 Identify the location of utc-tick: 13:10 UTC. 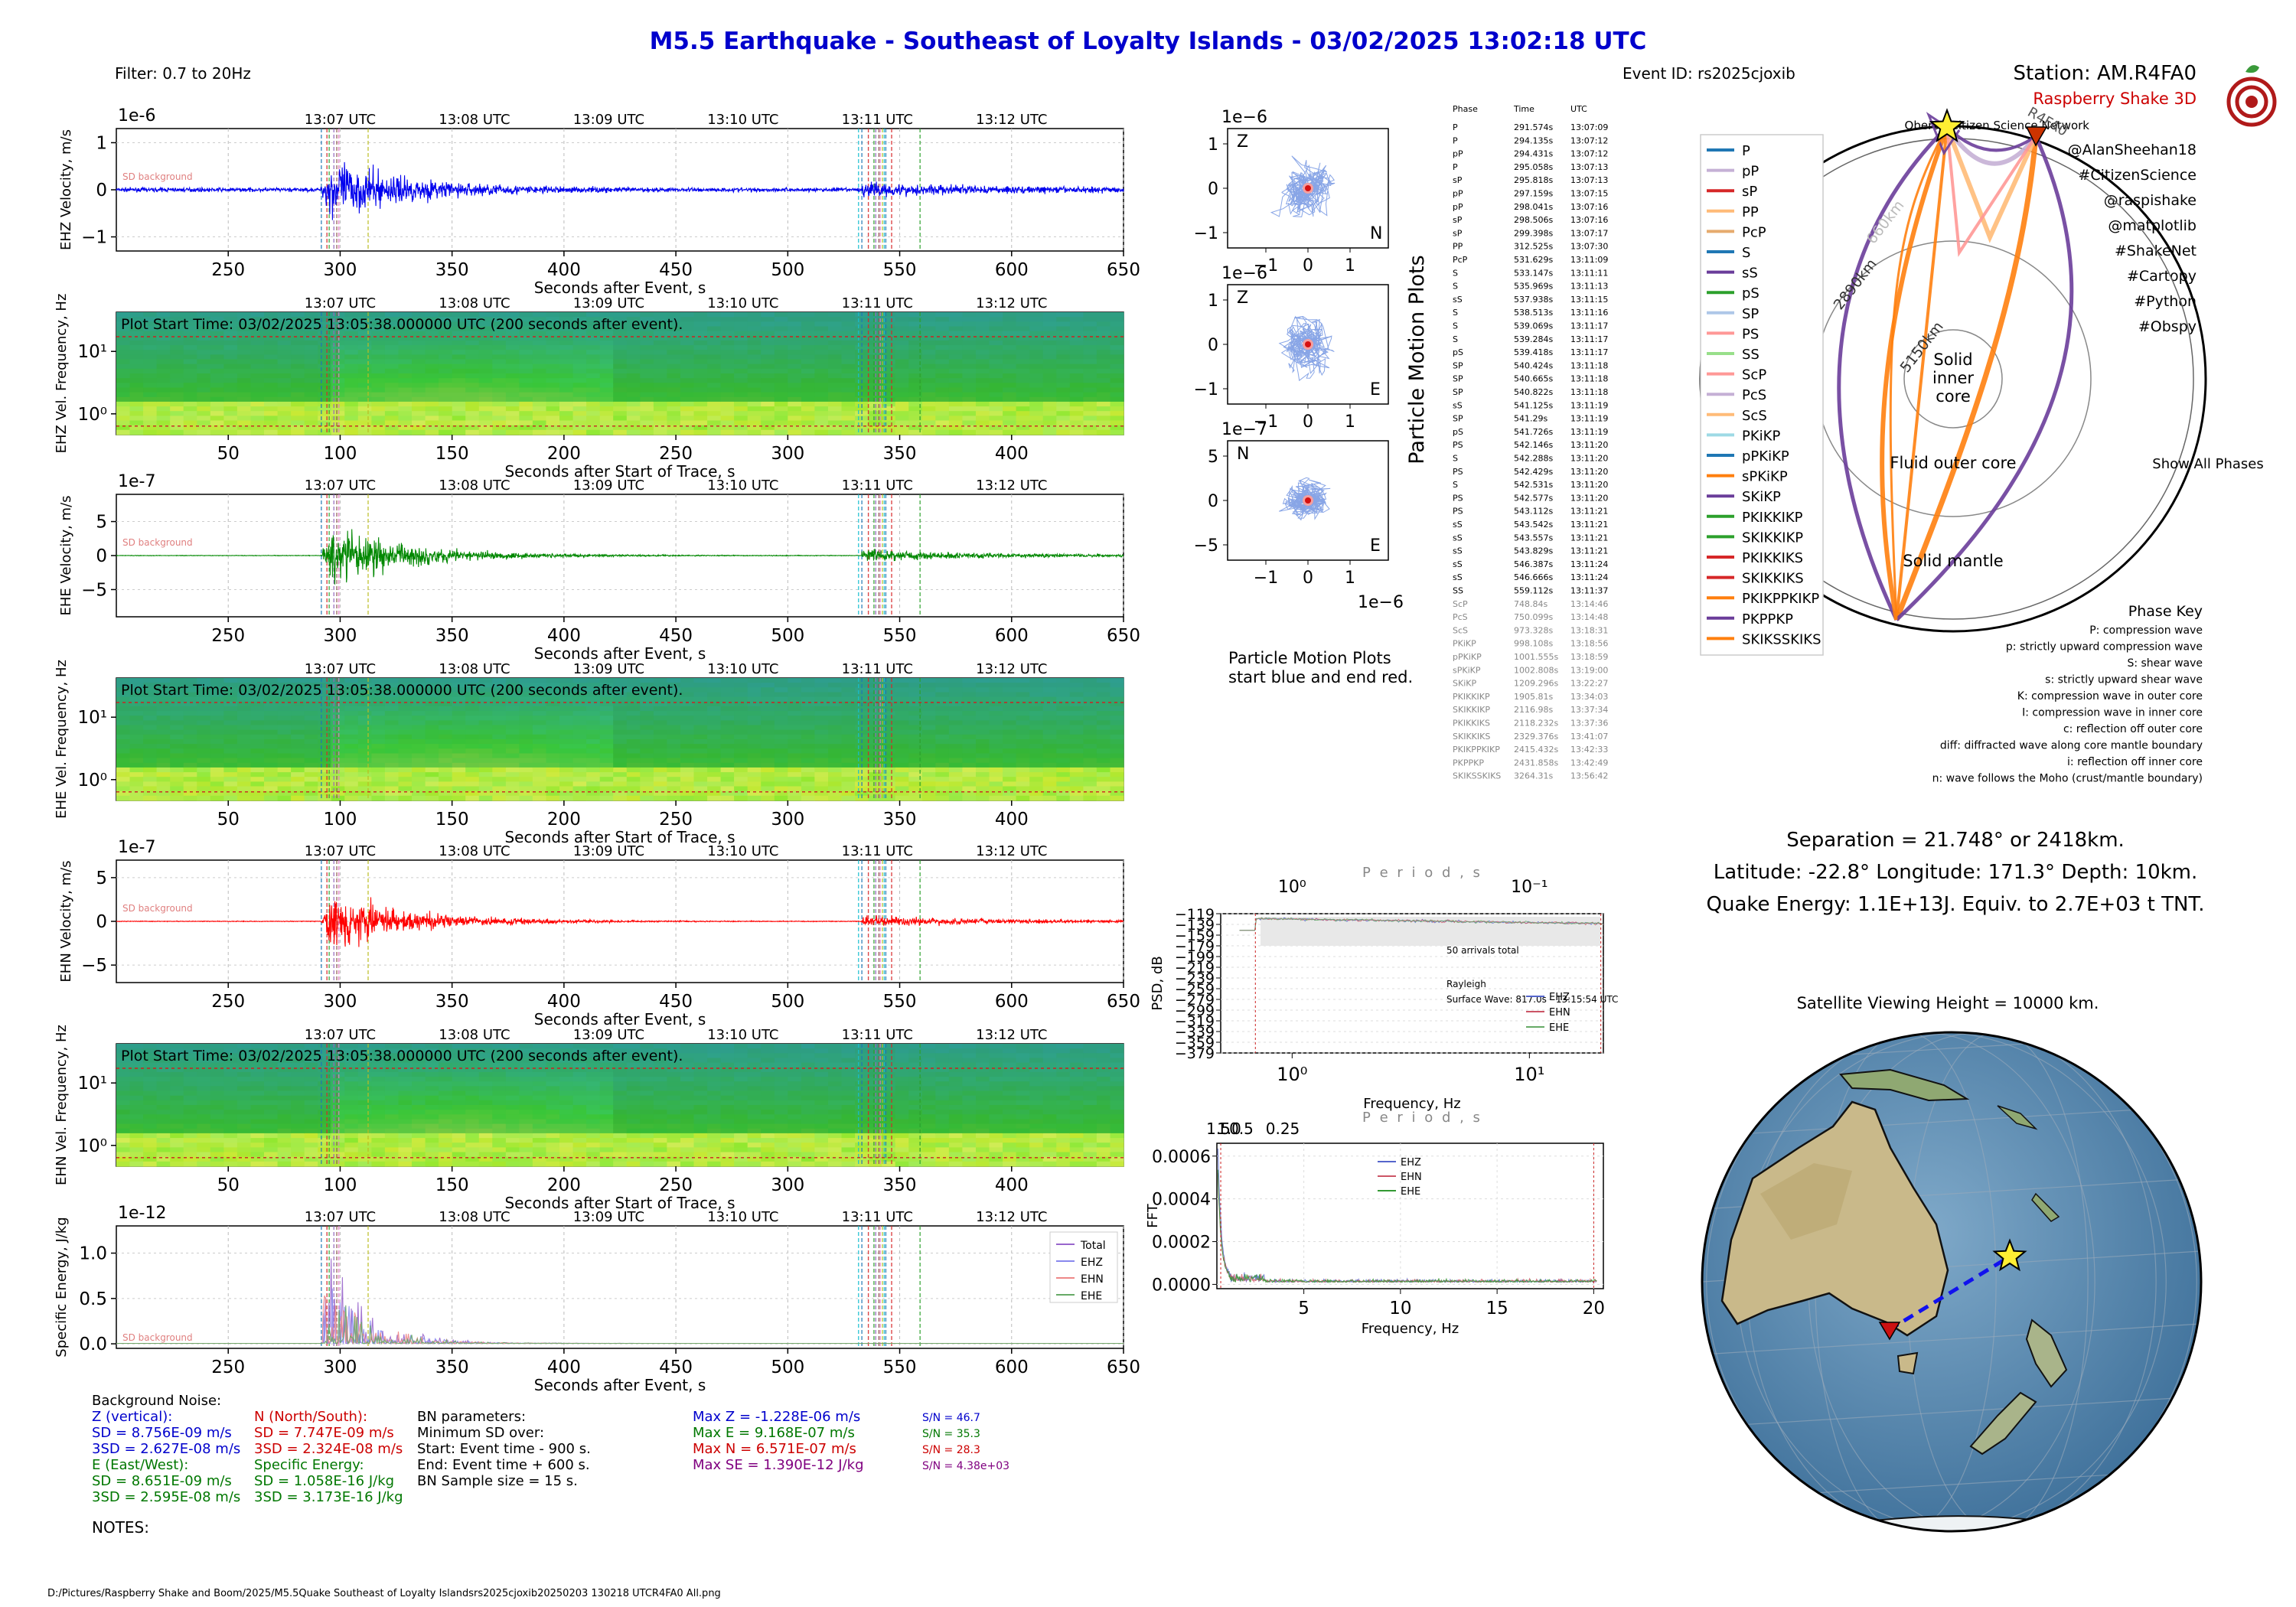
(742, 669).